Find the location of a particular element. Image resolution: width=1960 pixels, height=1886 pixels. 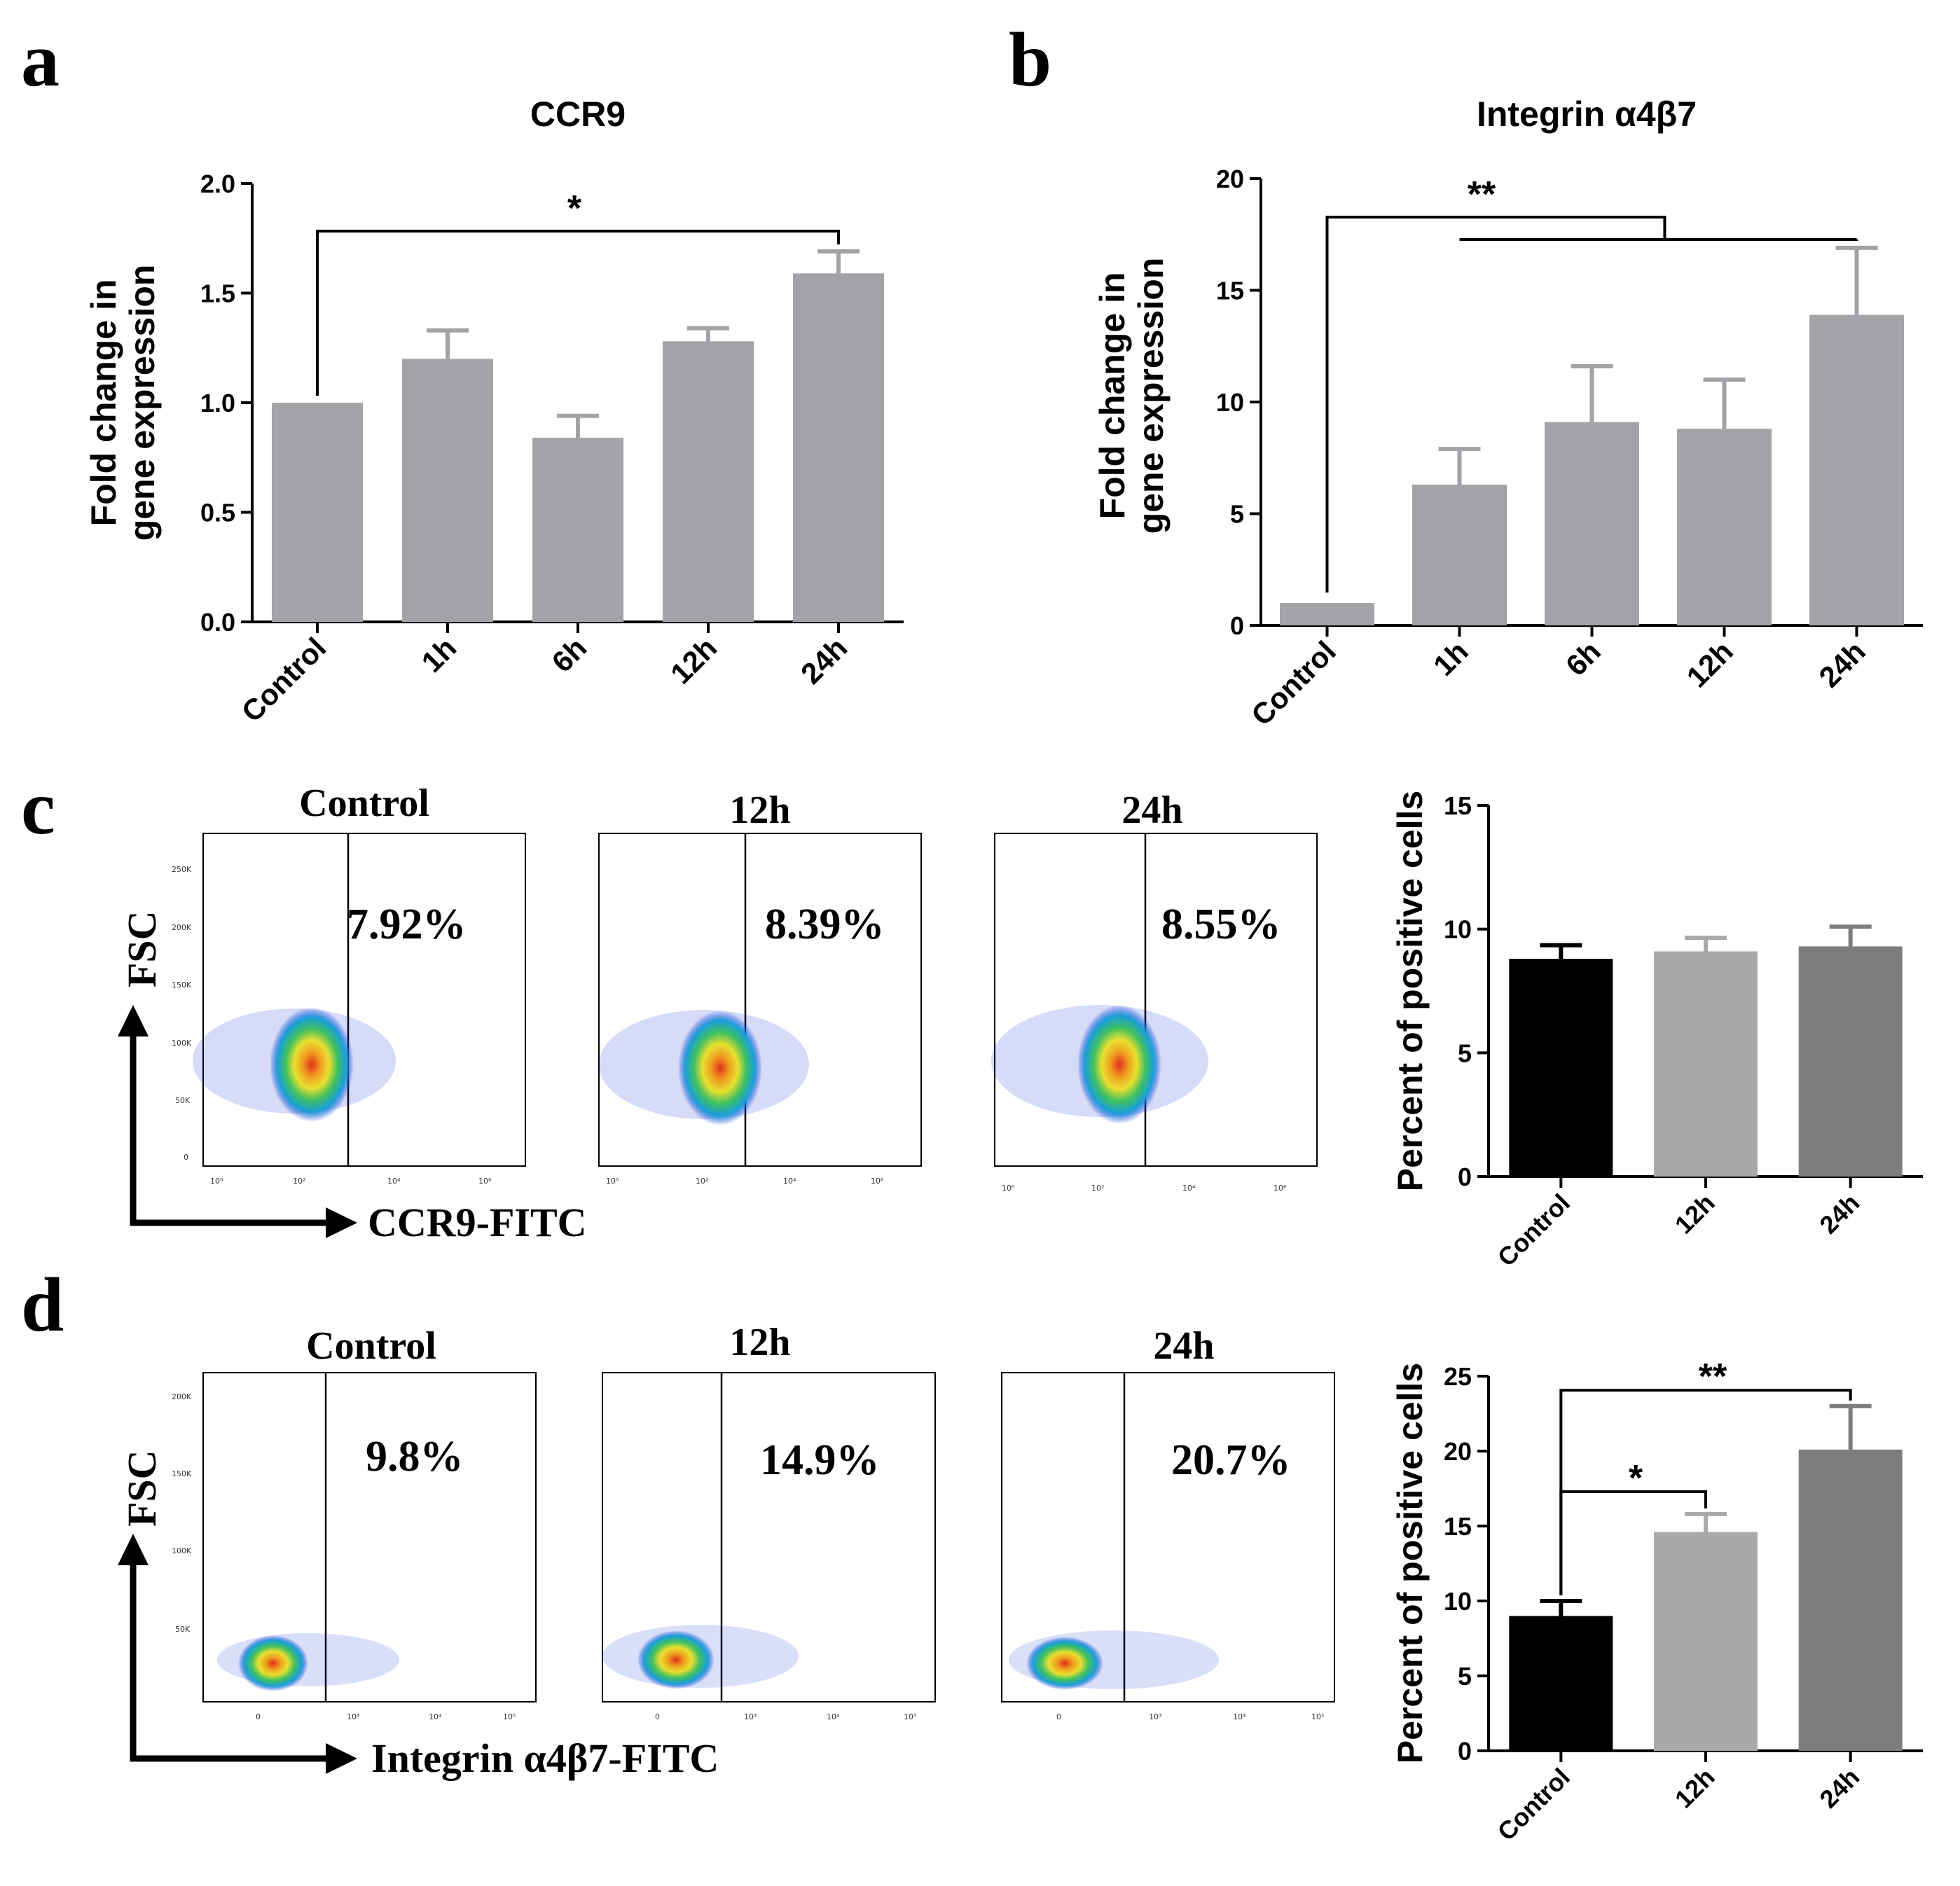

chart-b-title: Integrin α4β7 is located at coordinates (1587, 114).